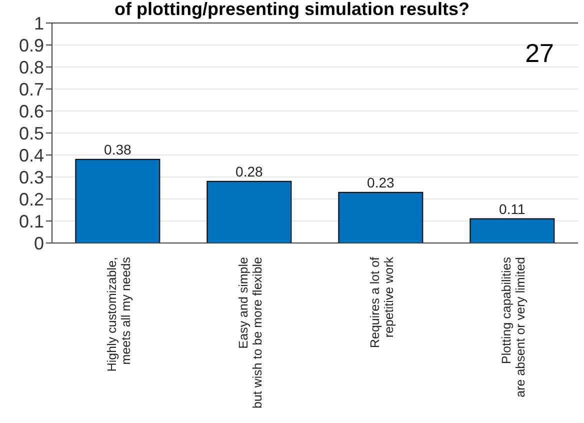 This screenshot has width=584, height=423. I want to click on data-label: 0.11, so click(512, 208).